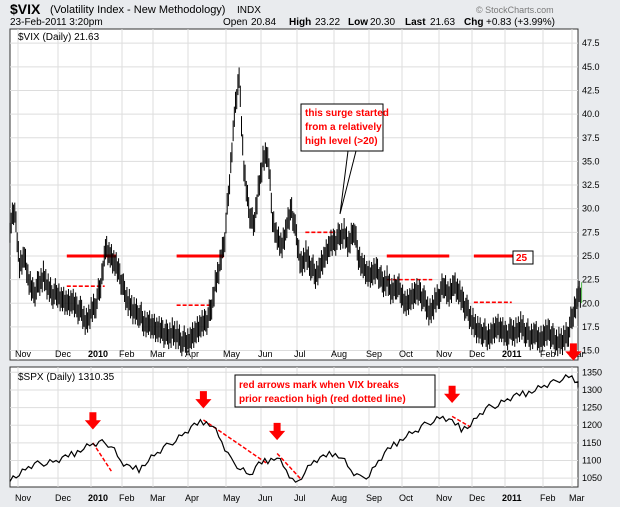 The height and width of the screenshot is (507, 620). I want to click on vix-y-tick-label: 30.0, so click(591, 209).